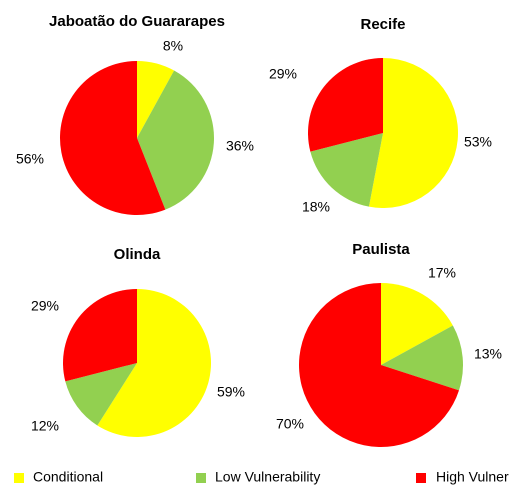 The image size is (509, 487). Describe the element at coordinates (290, 424) in the screenshot. I see `data-label: 70%` at that location.